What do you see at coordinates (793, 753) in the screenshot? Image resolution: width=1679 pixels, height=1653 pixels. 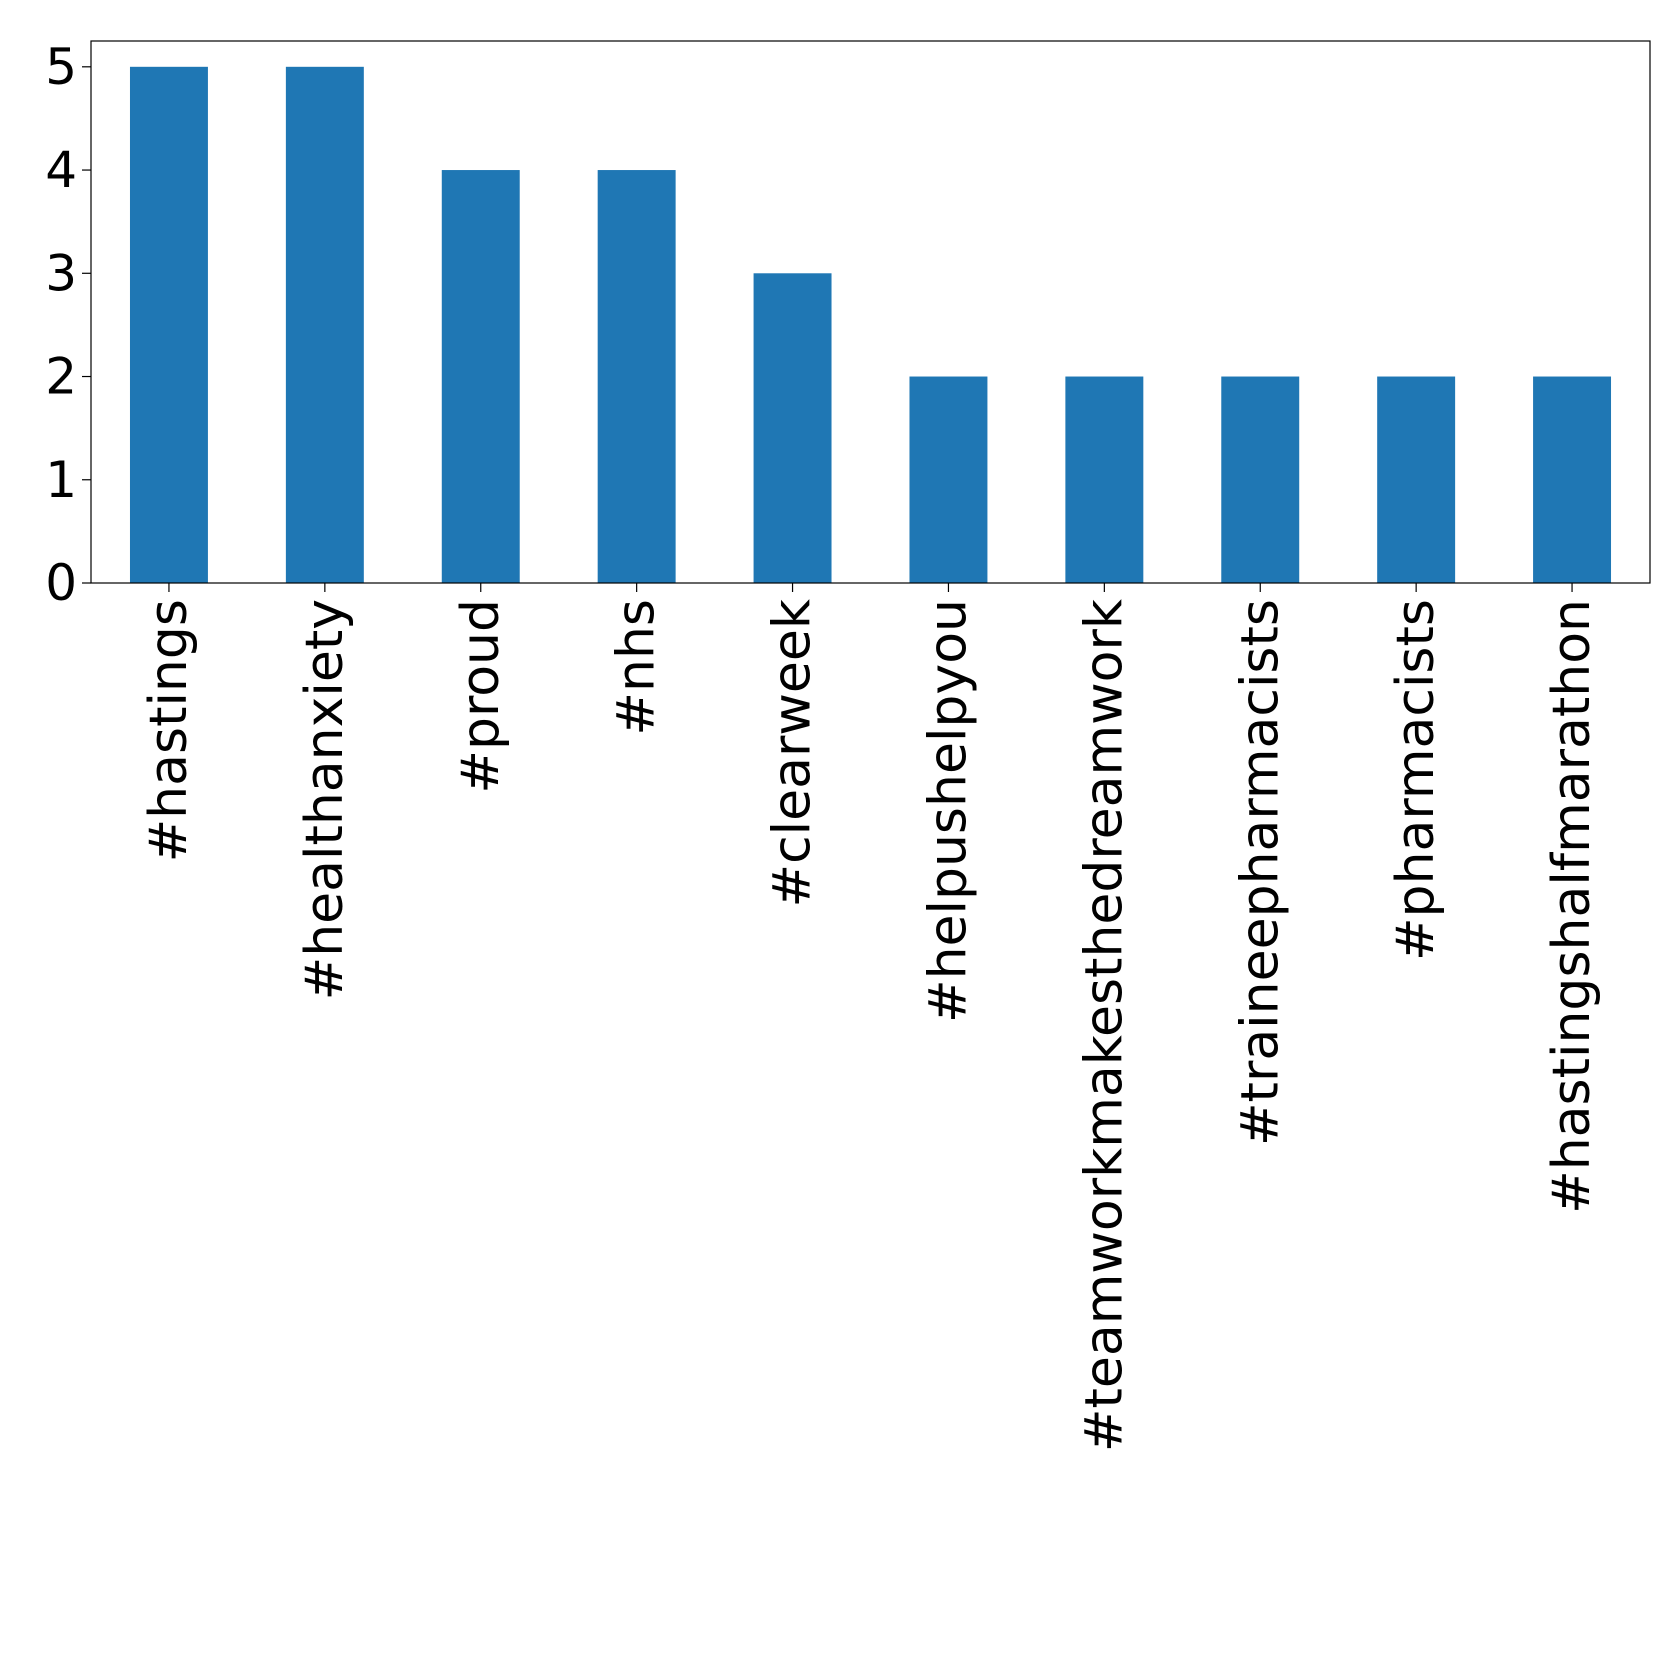 I see `x-tick-label-4: #clearweek` at bounding box center [793, 753].